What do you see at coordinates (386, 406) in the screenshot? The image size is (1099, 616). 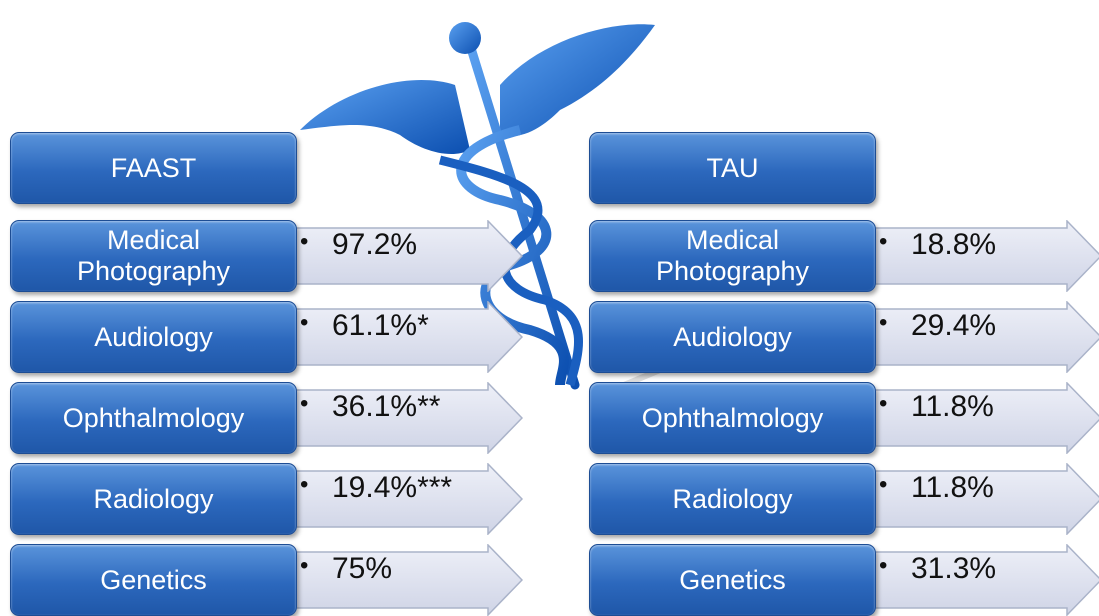 I see `row-value: 36.1%**` at bounding box center [386, 406].